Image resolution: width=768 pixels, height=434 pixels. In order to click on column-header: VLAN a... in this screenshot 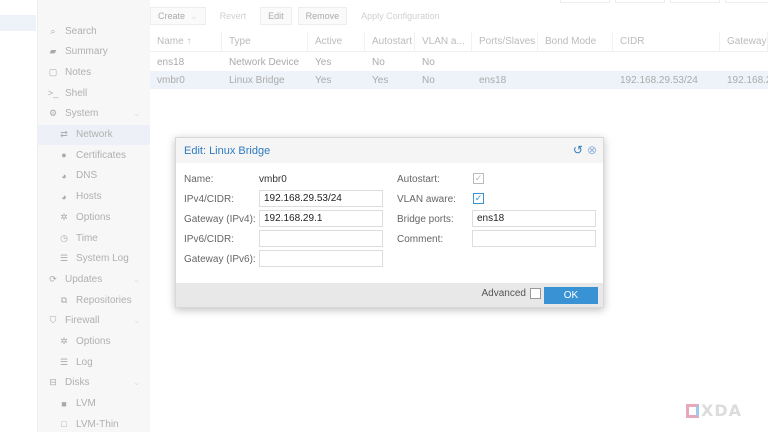, I will do `click(443, 41)`.